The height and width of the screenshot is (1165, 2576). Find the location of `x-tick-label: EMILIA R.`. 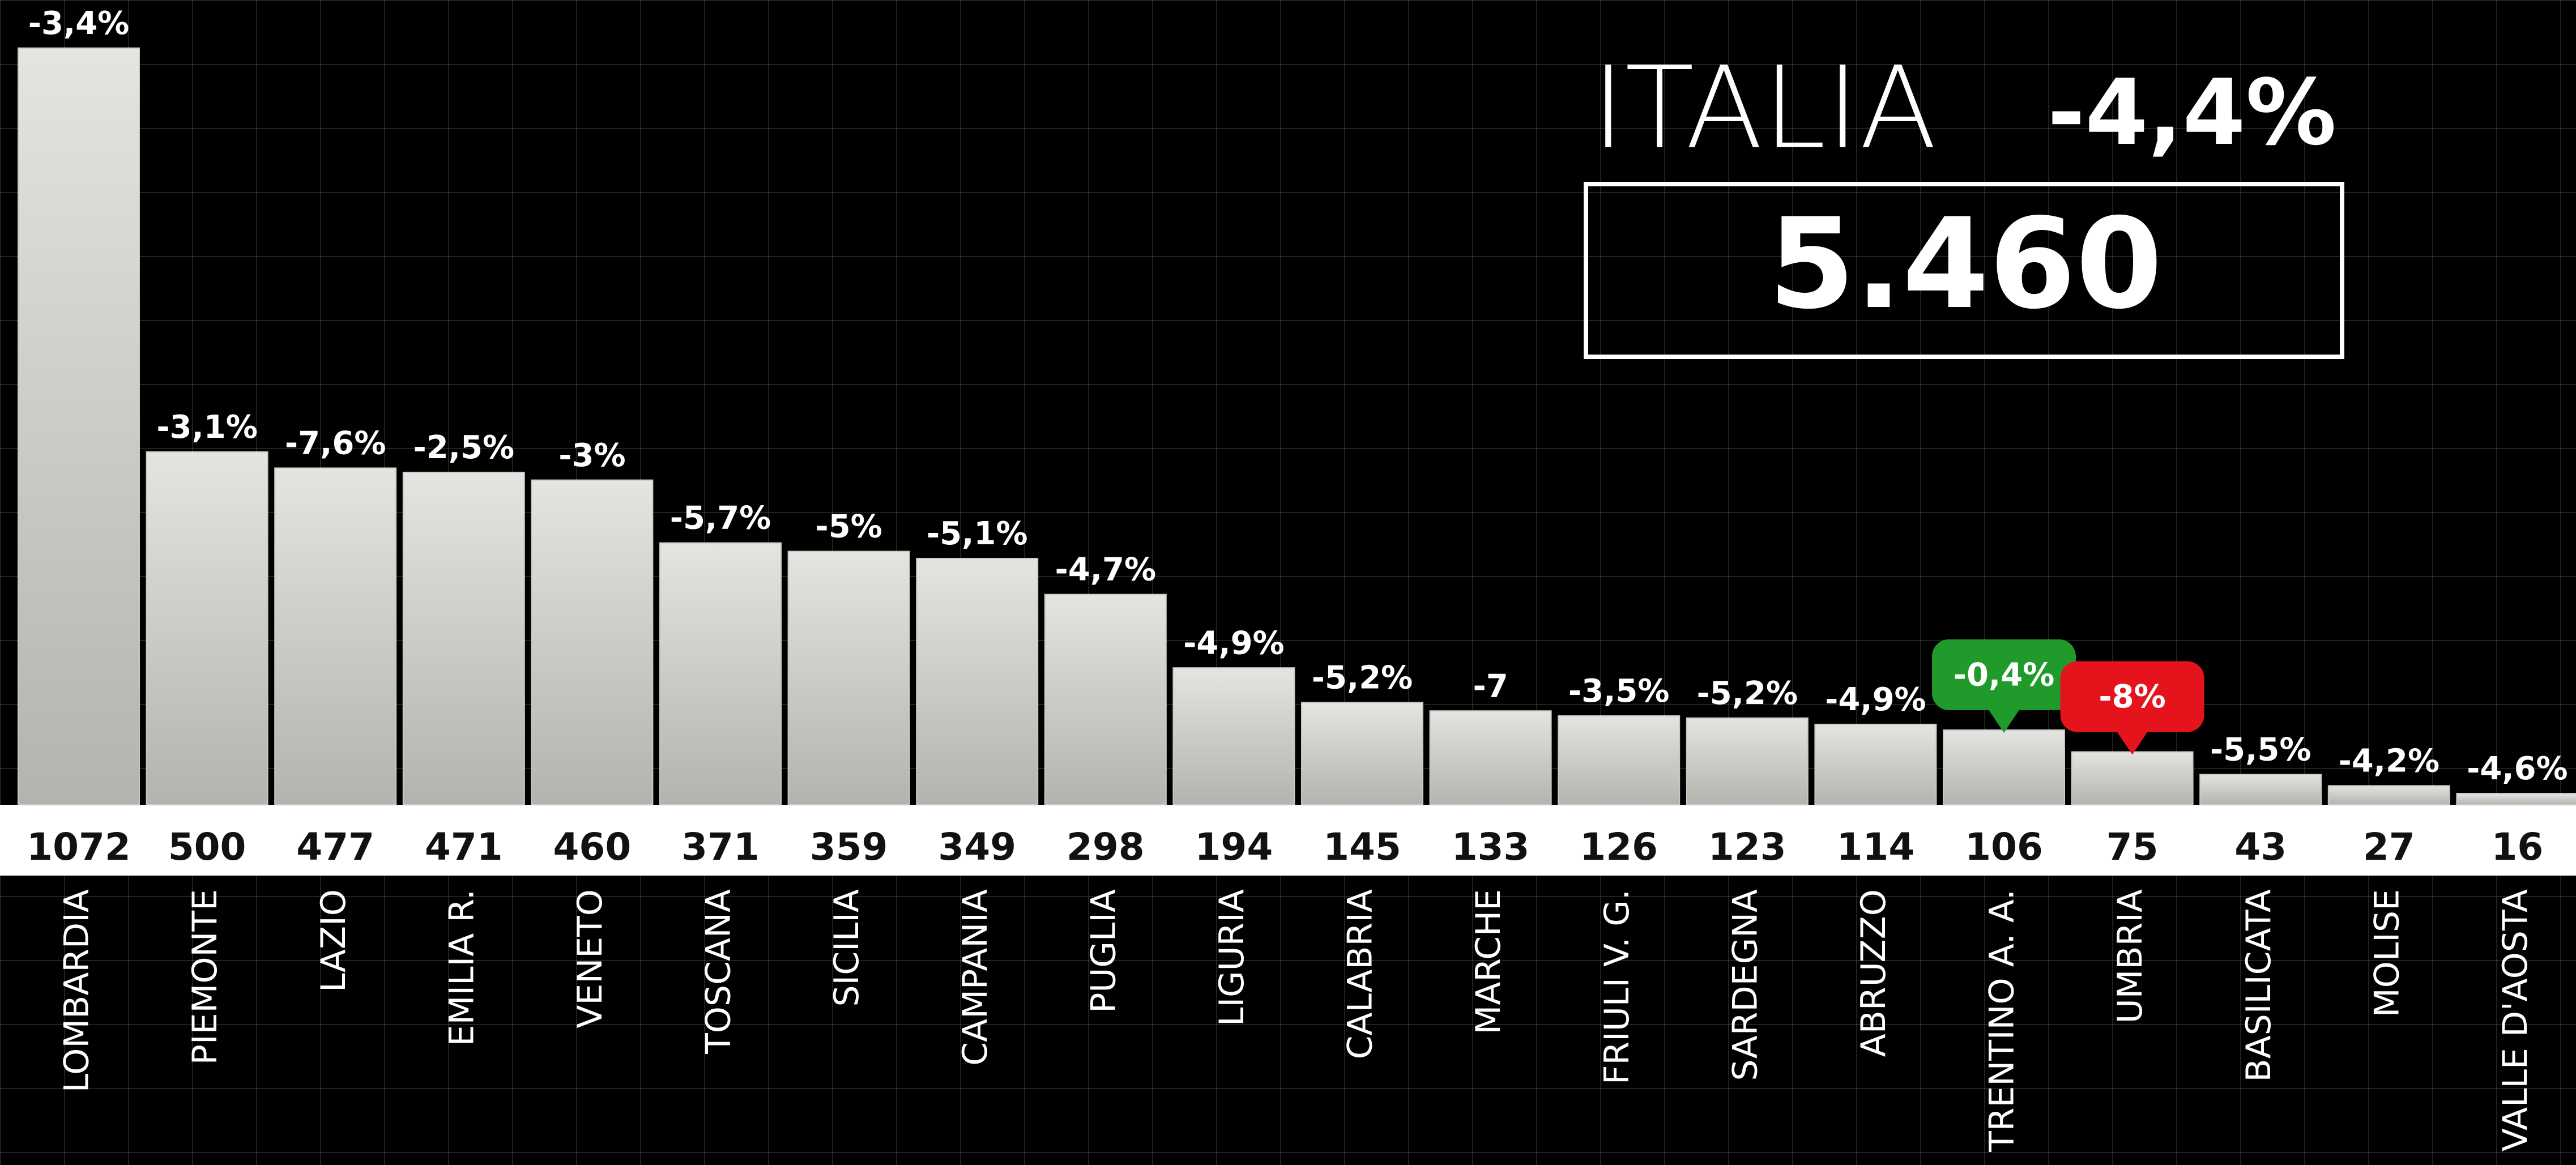

x-tick-label: EMILIA R. is located at coordinates (461, 968).